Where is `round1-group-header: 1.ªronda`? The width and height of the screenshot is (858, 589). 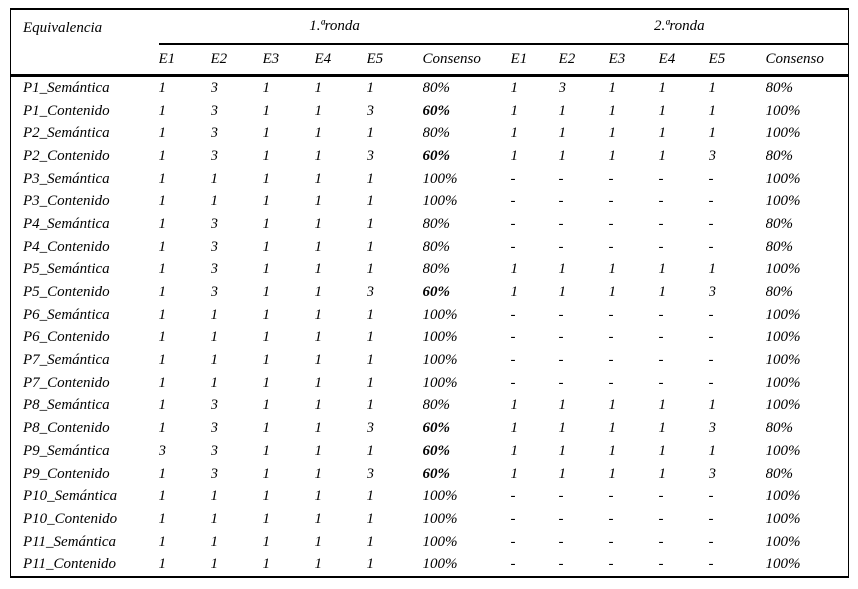
round1-group-header: 1.ªronda is located at coordinates (334, 27).